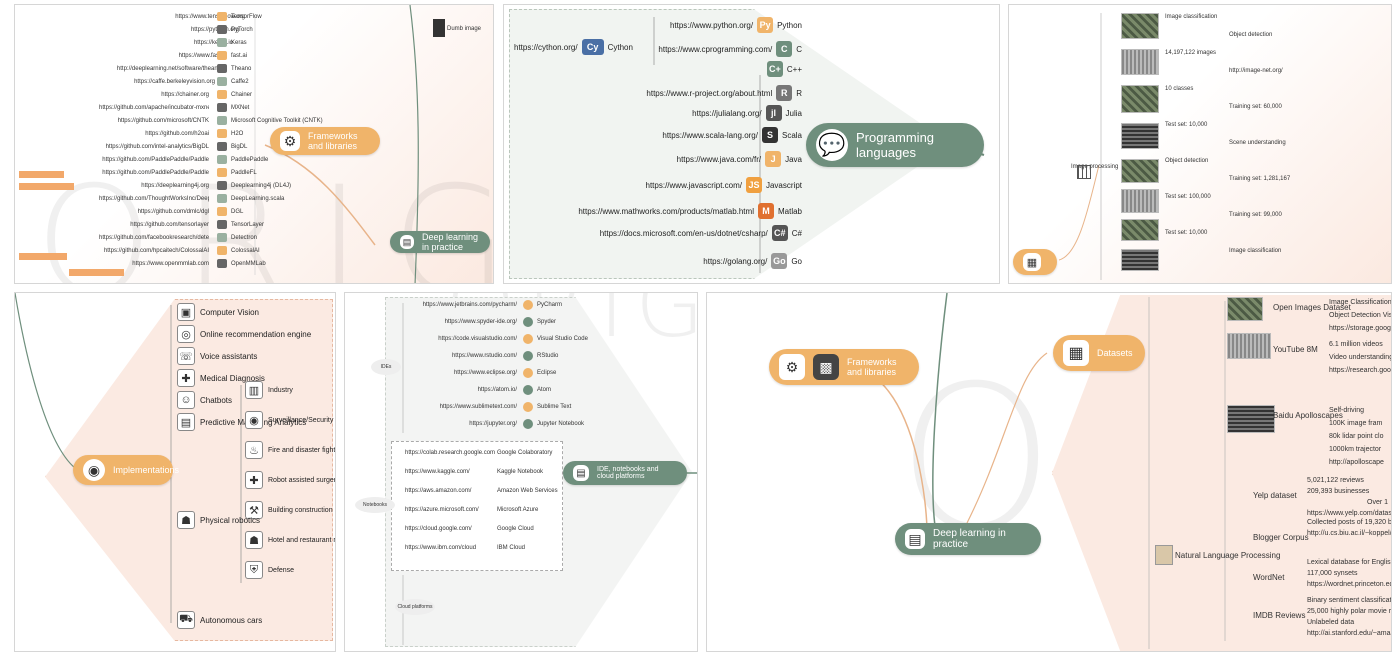  I want to click on ide-name: PyCharm, so click(550, 305).